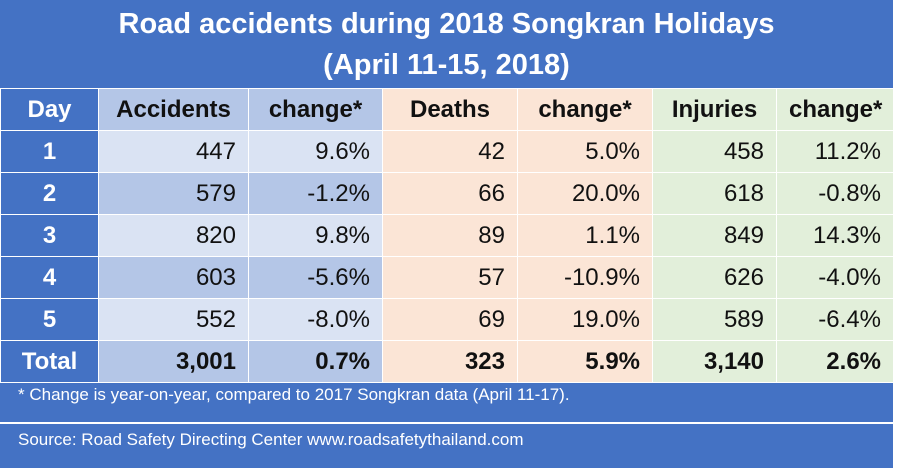 The image size is (897, 471). What do you see at coordinates (585, 277) in the screenshot?
I see `deaths-change-cell: -10.9%` at bounding box center [585, 277].